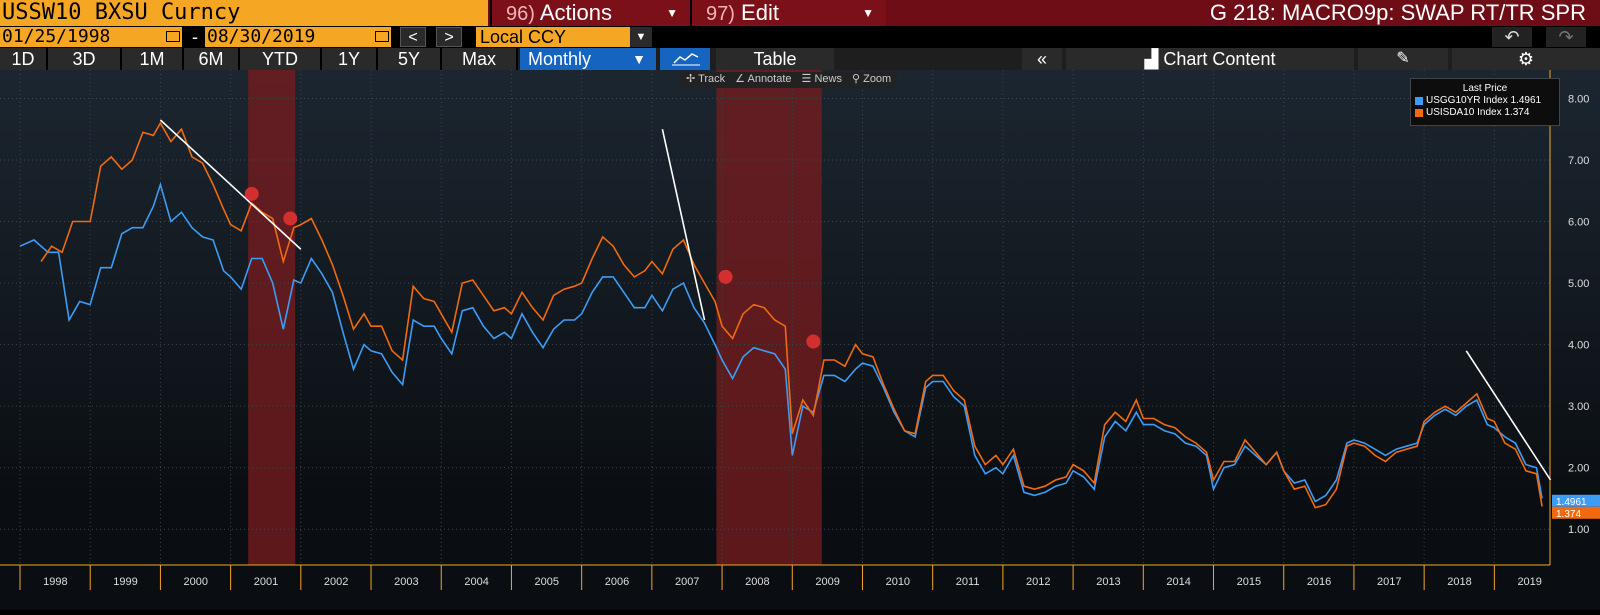 The width and height of the screenshot is (1600, 615). What do you see at coordinates (350, 59) in the screenshot?
I see `range-1y-button: 1Y` at bounding box center [350, 59].